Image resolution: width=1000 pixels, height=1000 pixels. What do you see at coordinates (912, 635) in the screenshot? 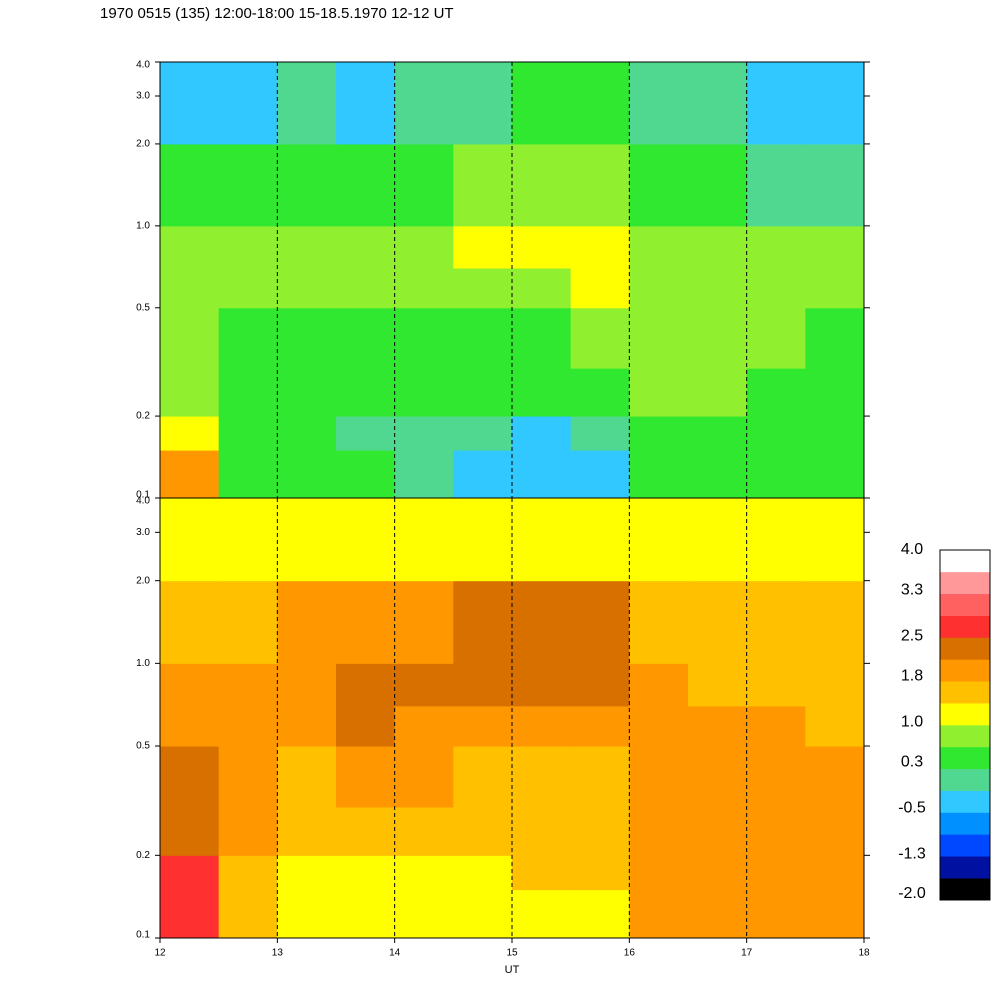
I see `colorbar-label: 2.5` at bounding box center [912, 635].